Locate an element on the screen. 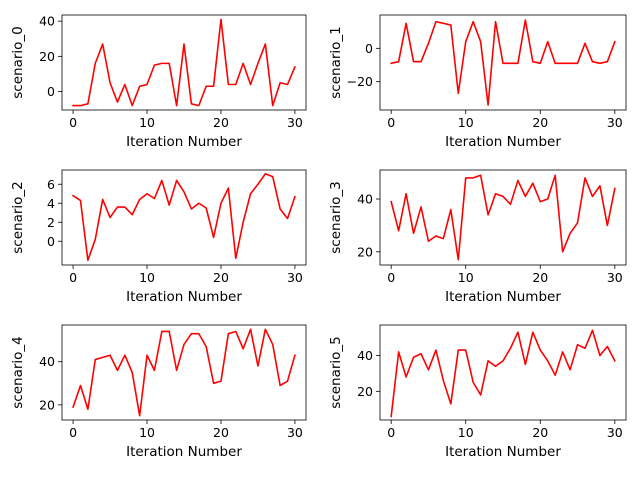 The image size is (640, 480). subplot-4: 0 10 20 30 20 40 Iteration Number scenario_4 is located at coordinates (158, 392).